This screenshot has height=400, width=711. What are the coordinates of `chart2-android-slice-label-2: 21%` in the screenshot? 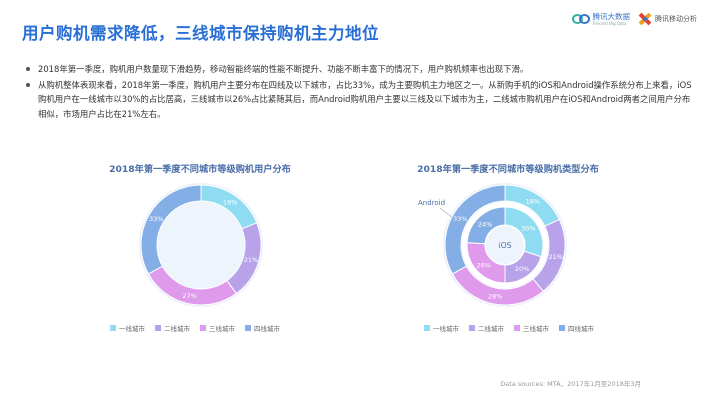 It's located at (556, 257).